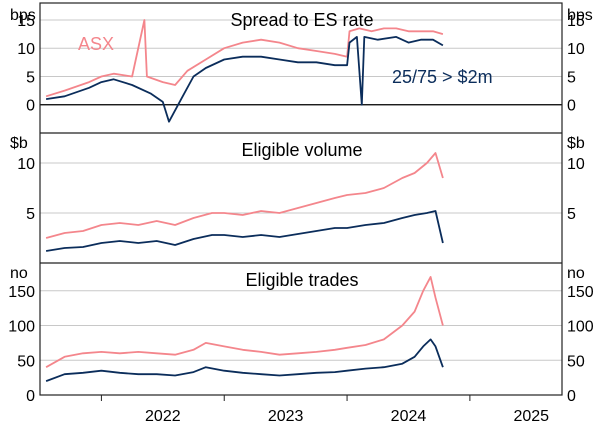 This screenshot has height=427, width=604. I want to click on annotation-25-75: 25/75 > $2m, so click(442, 77).